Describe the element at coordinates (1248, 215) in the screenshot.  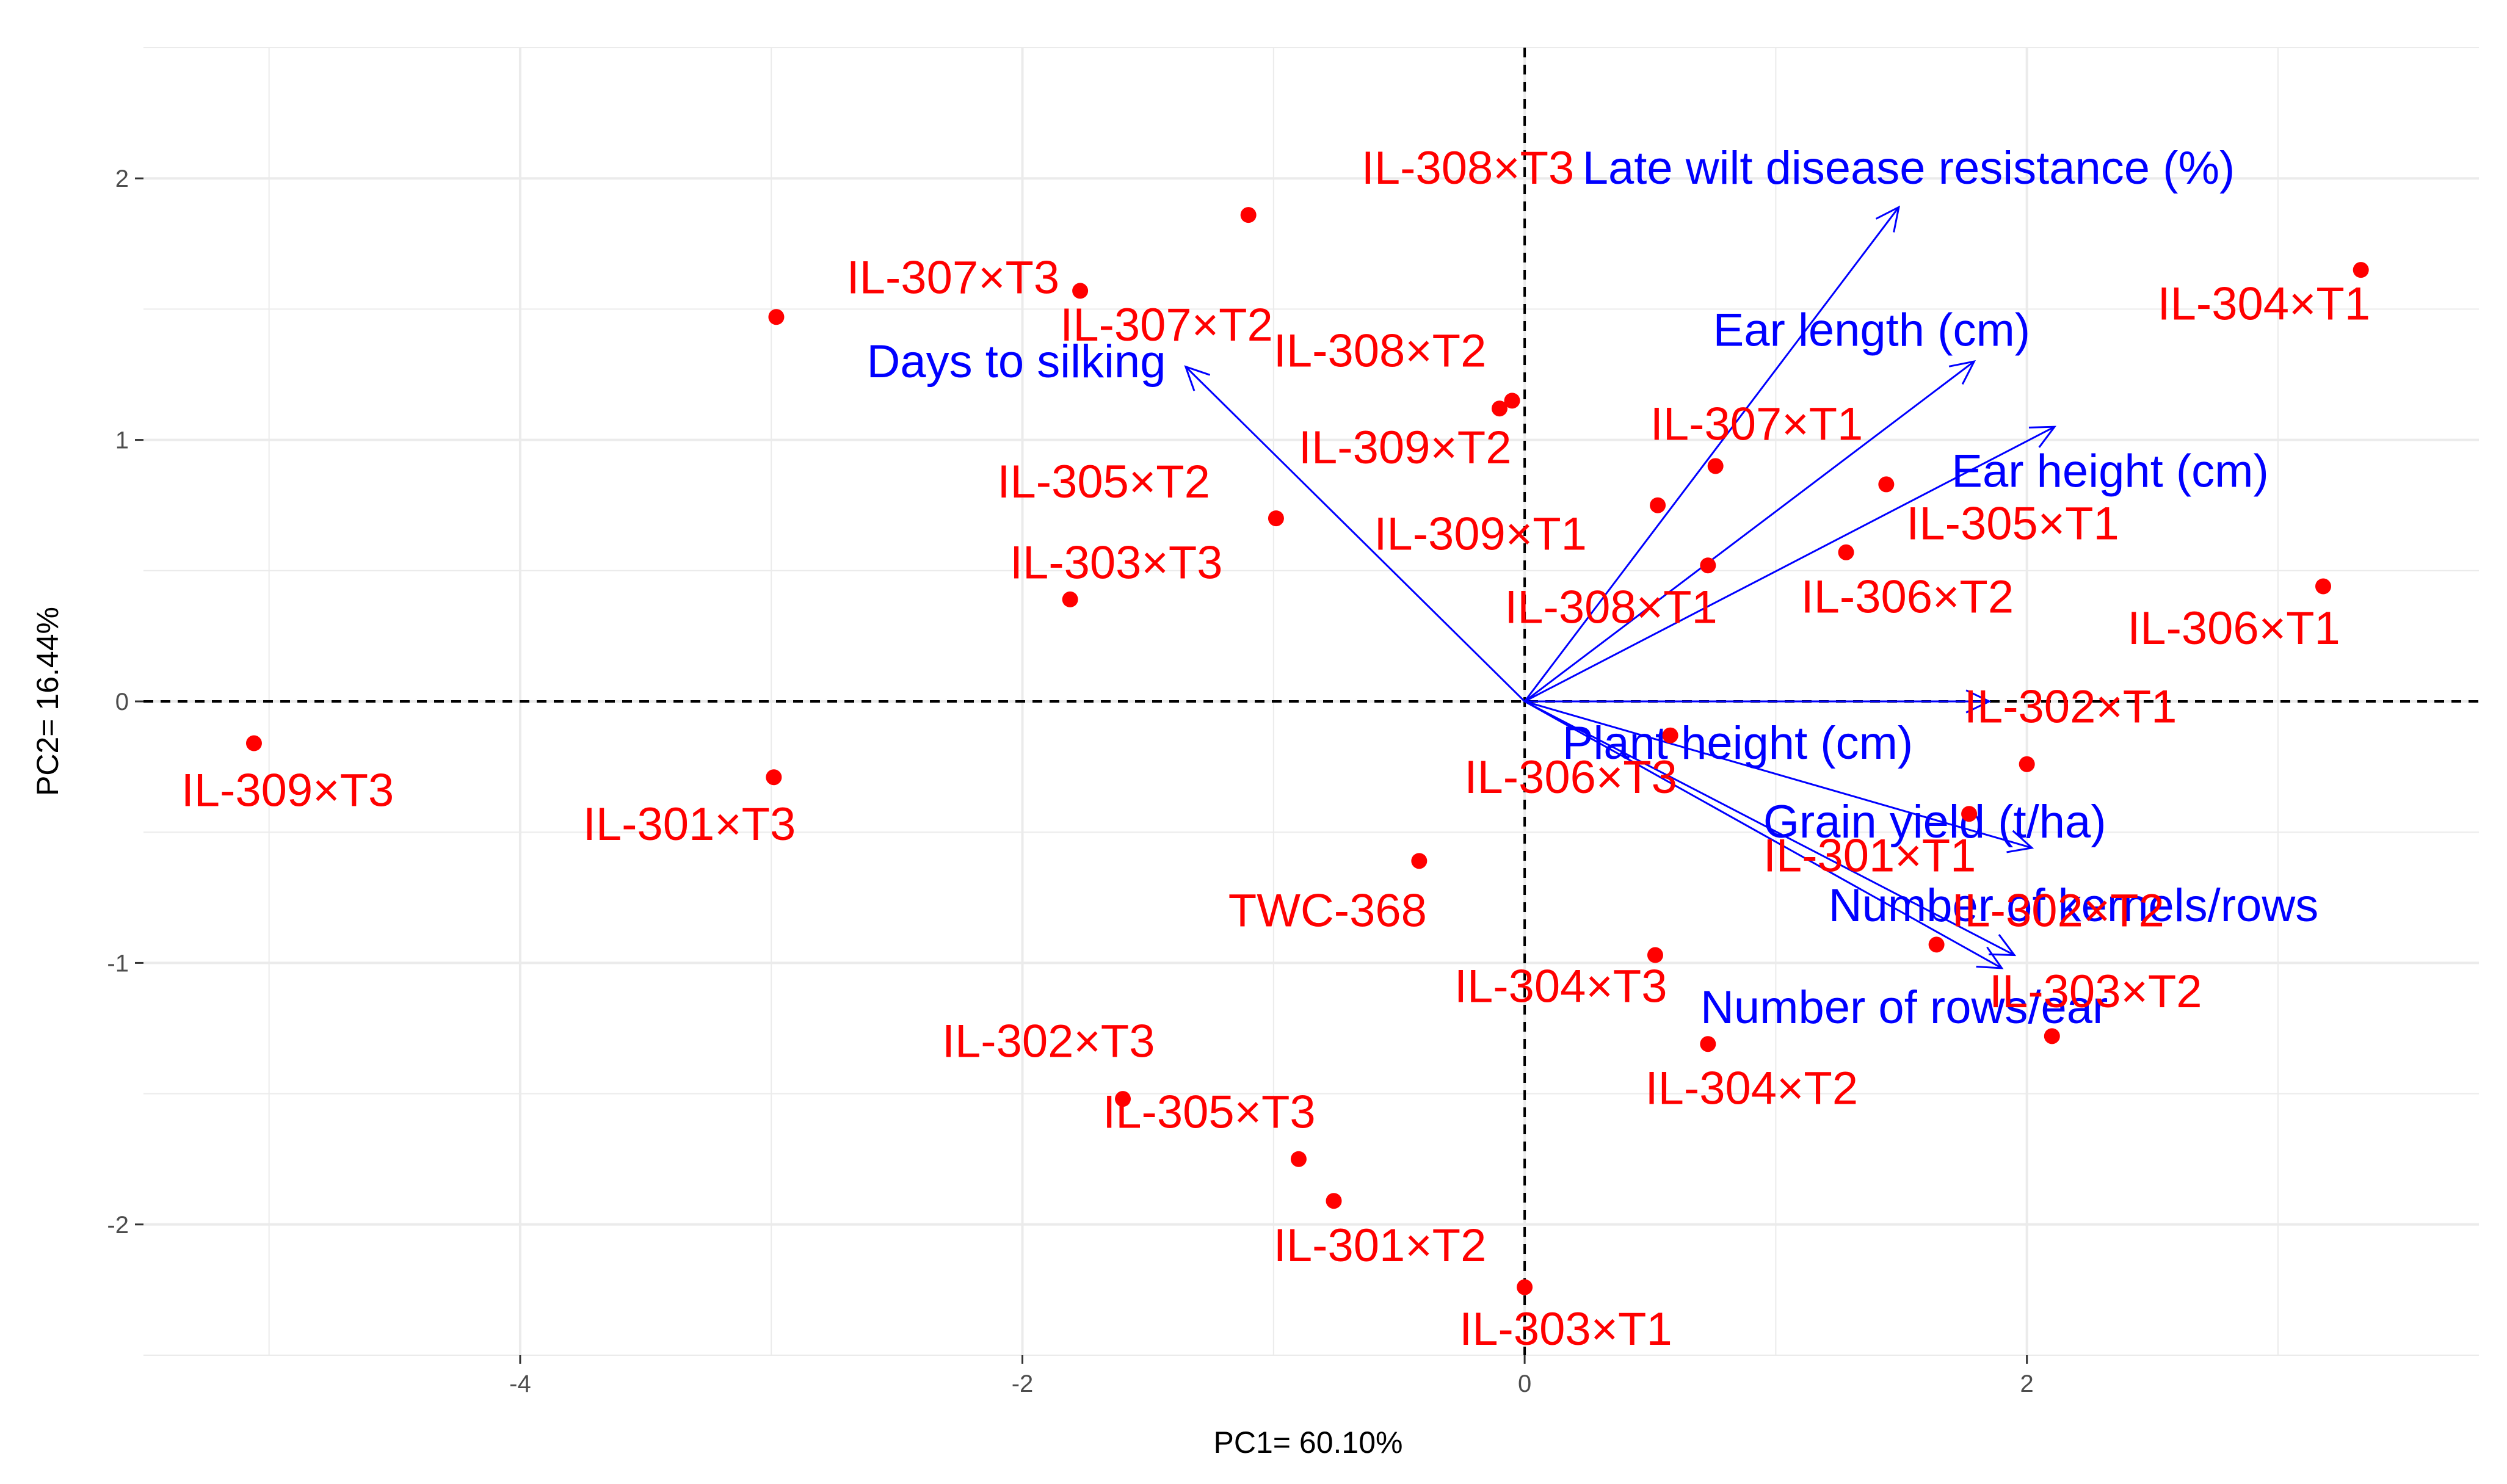
I see `point-il-308-t3` at that location.